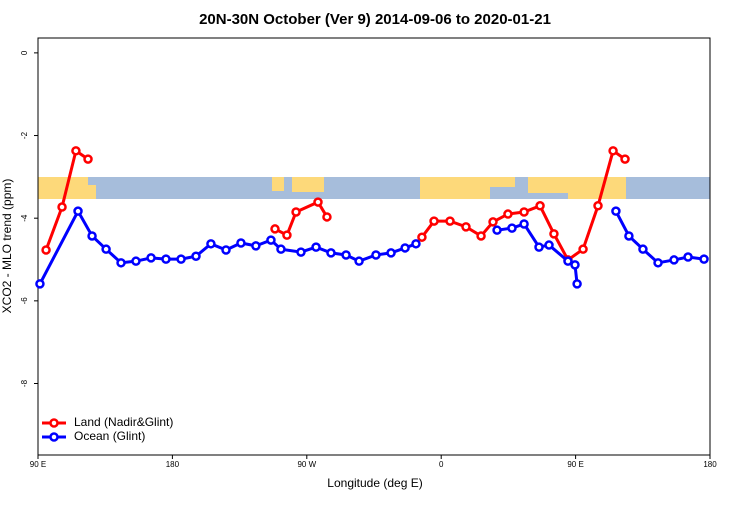 This screenshot has width=750, height=505. I want to click on legend-label: Ocean (Glint), so click(109, 436).